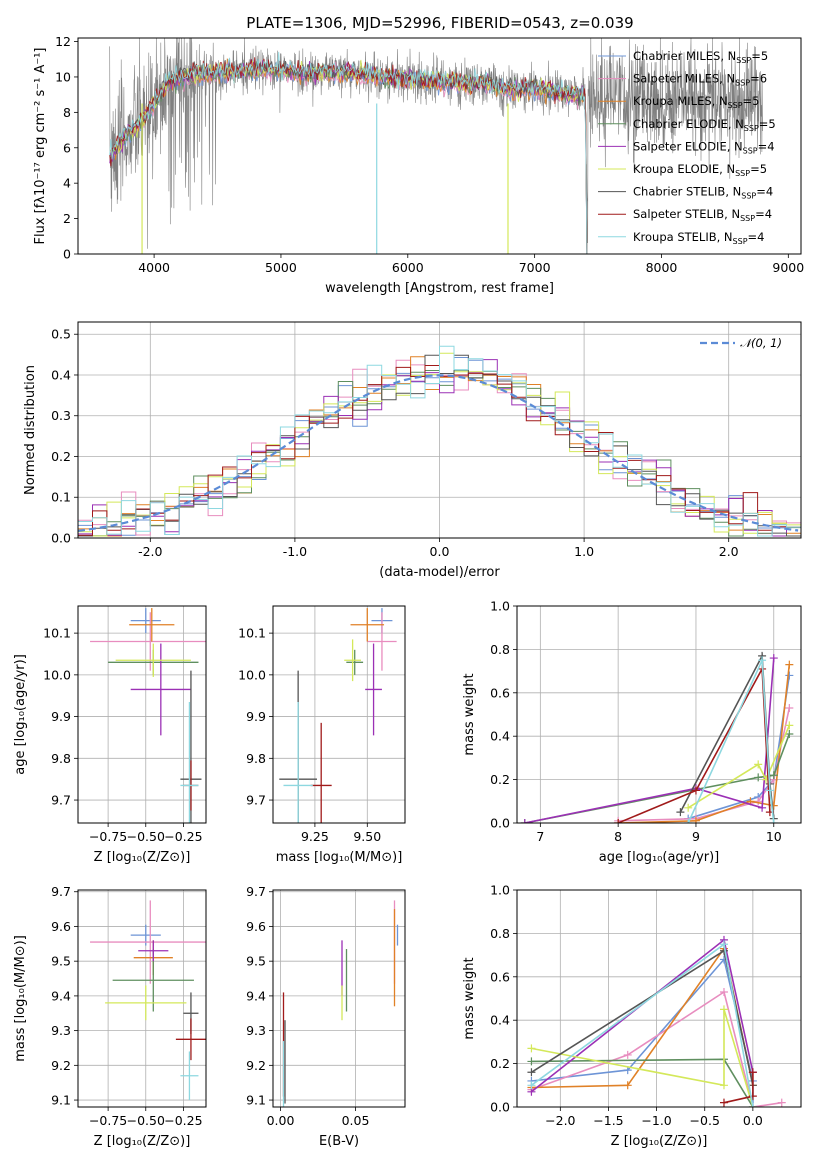 This screenshot has height=1174, width=819. Describe the element at coordinates (67, 254) in the screenshot. I see `y-tick-label: 0` at that location.